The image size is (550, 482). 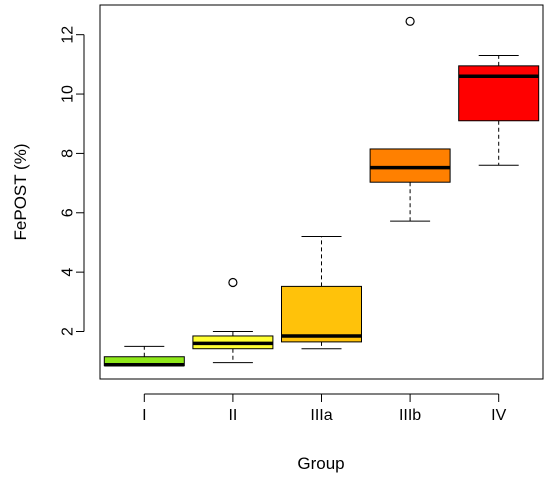 I want to click on x-tick-label: IV, so click(x=498, y=415).